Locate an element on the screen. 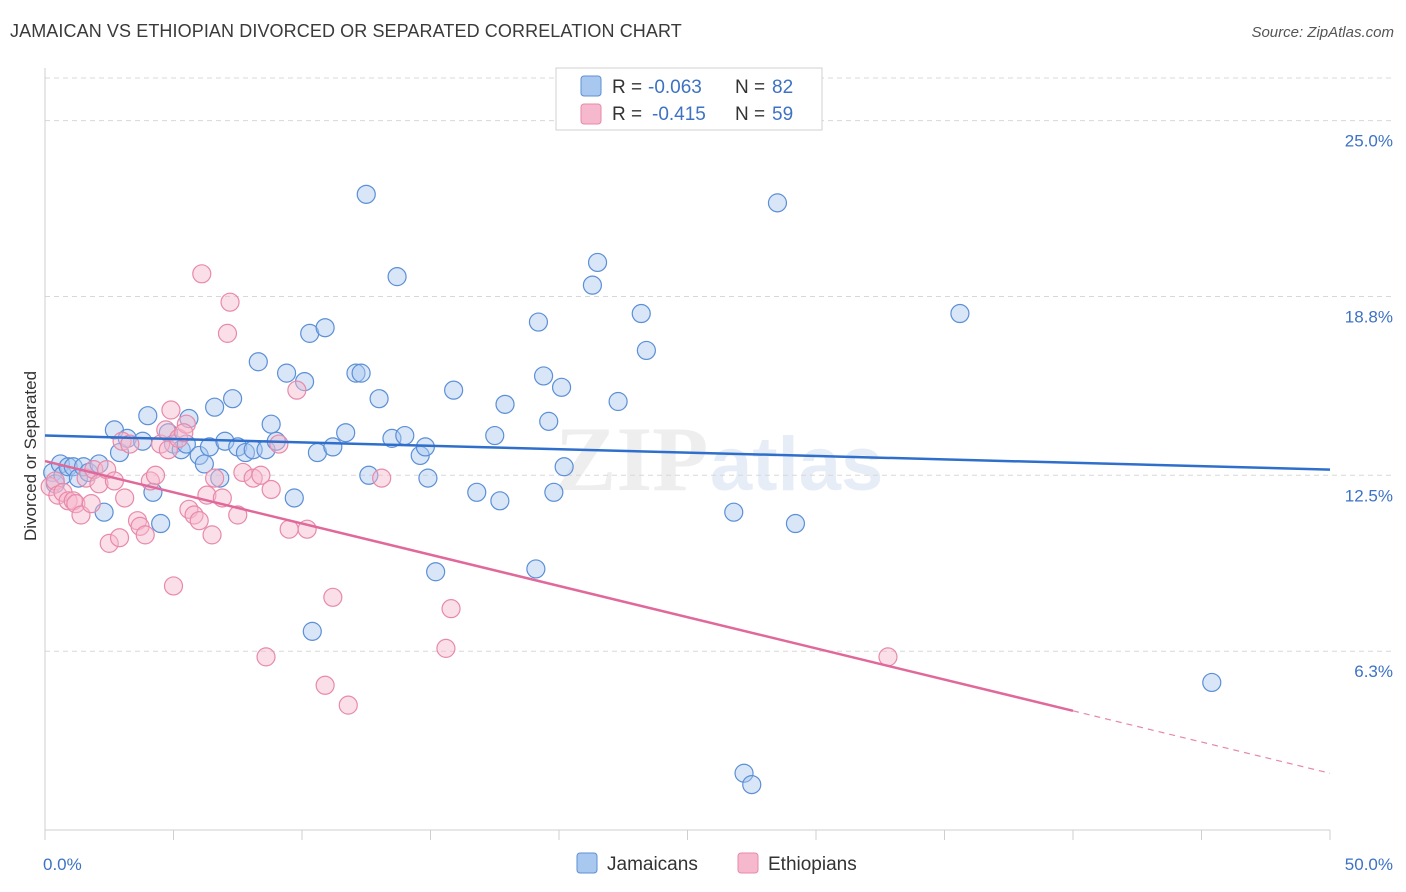 Image resolution: width=1406 pixels, height=892 pixels. series-legend: Jamaicans Ethiopians is located at coordinates (716, 863).